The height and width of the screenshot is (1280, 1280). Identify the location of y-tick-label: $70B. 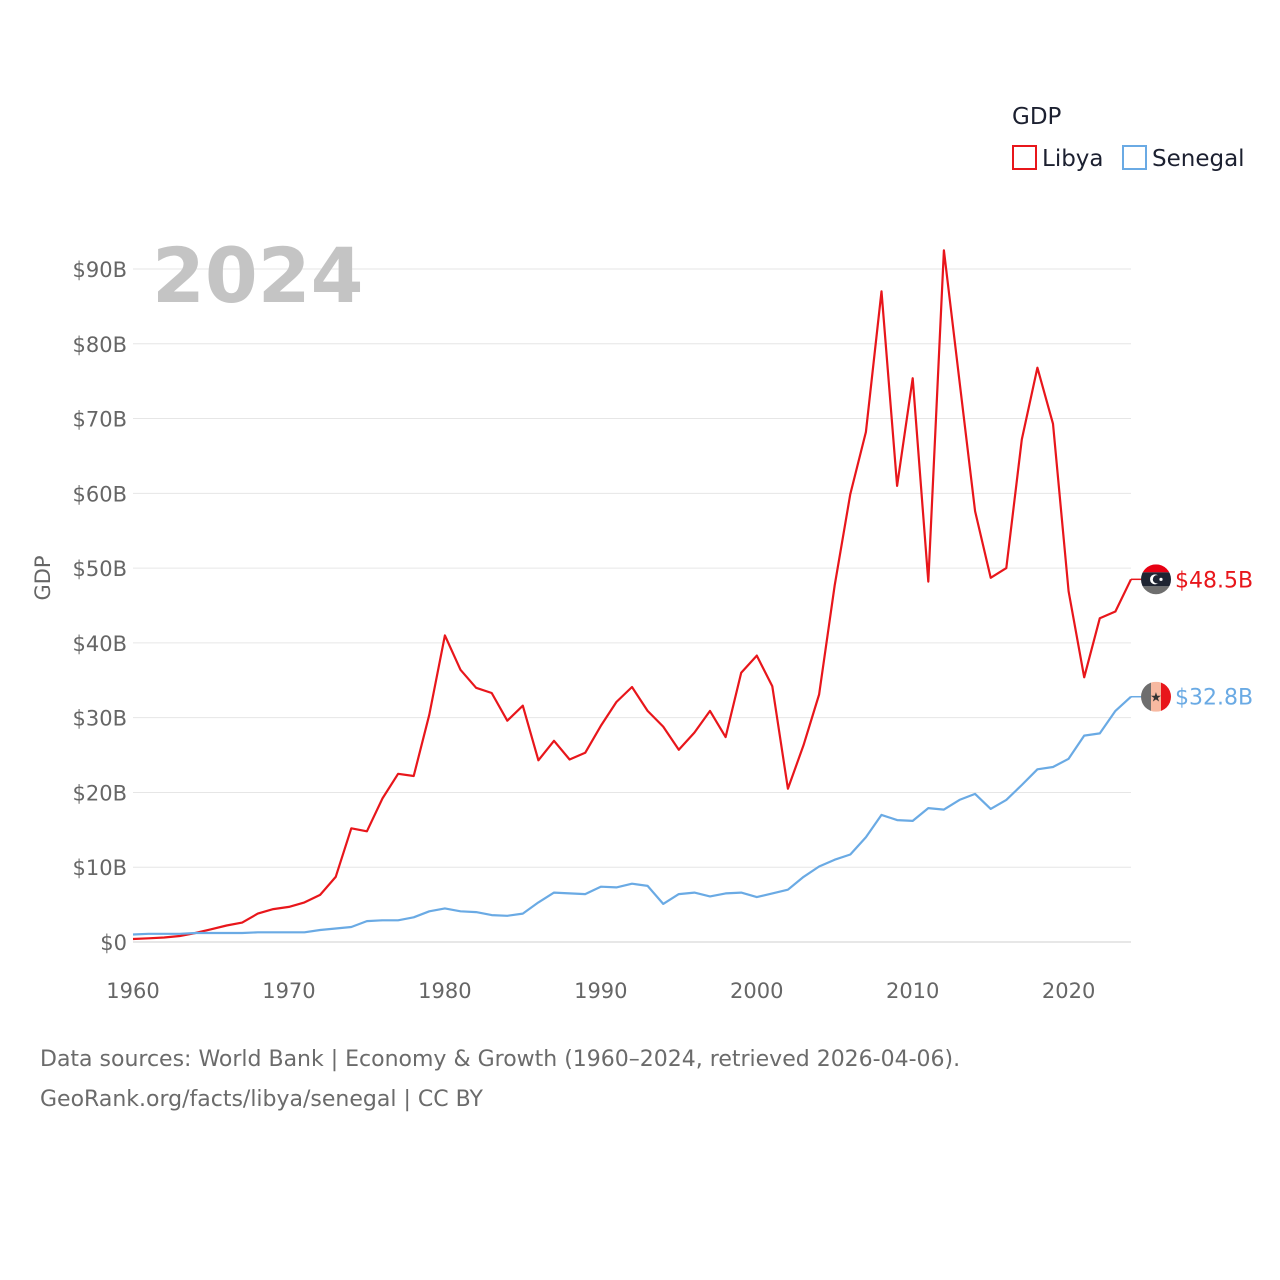
(100, 420).